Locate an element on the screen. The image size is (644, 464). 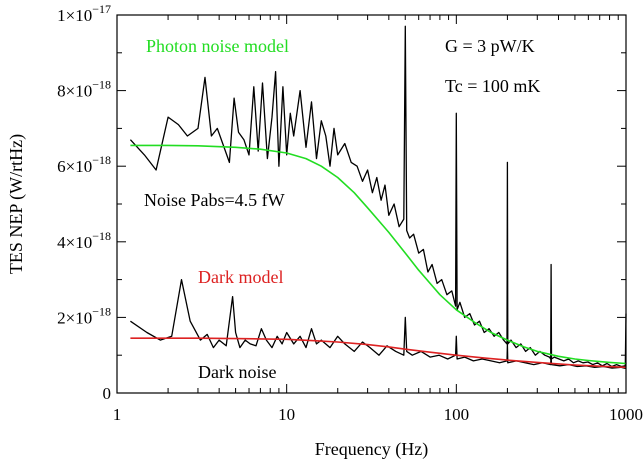
y-tick-label: 8×10⁻¹⁸ is located at coordinates (84, 89).